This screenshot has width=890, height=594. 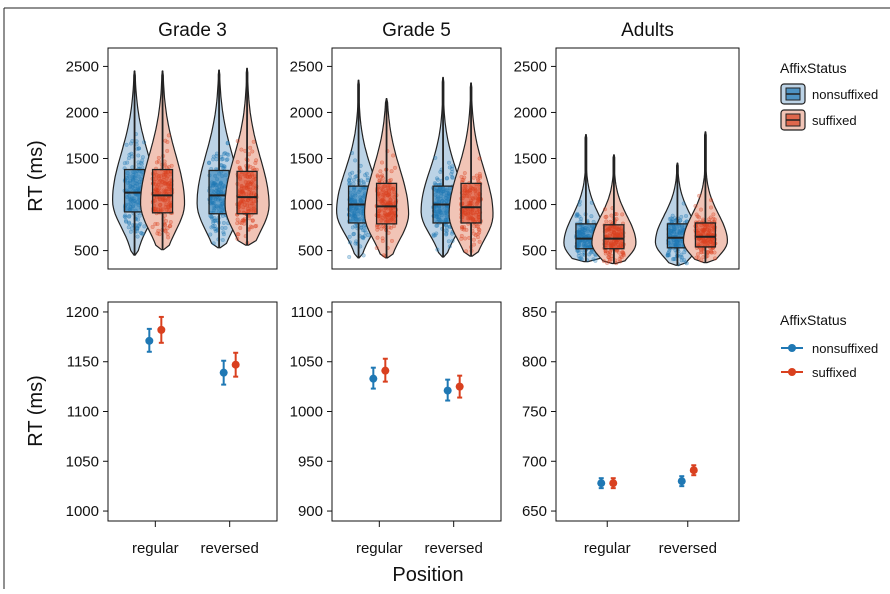 I want to click on x-tick-label-regular: regular, so click(x=379, y=548).